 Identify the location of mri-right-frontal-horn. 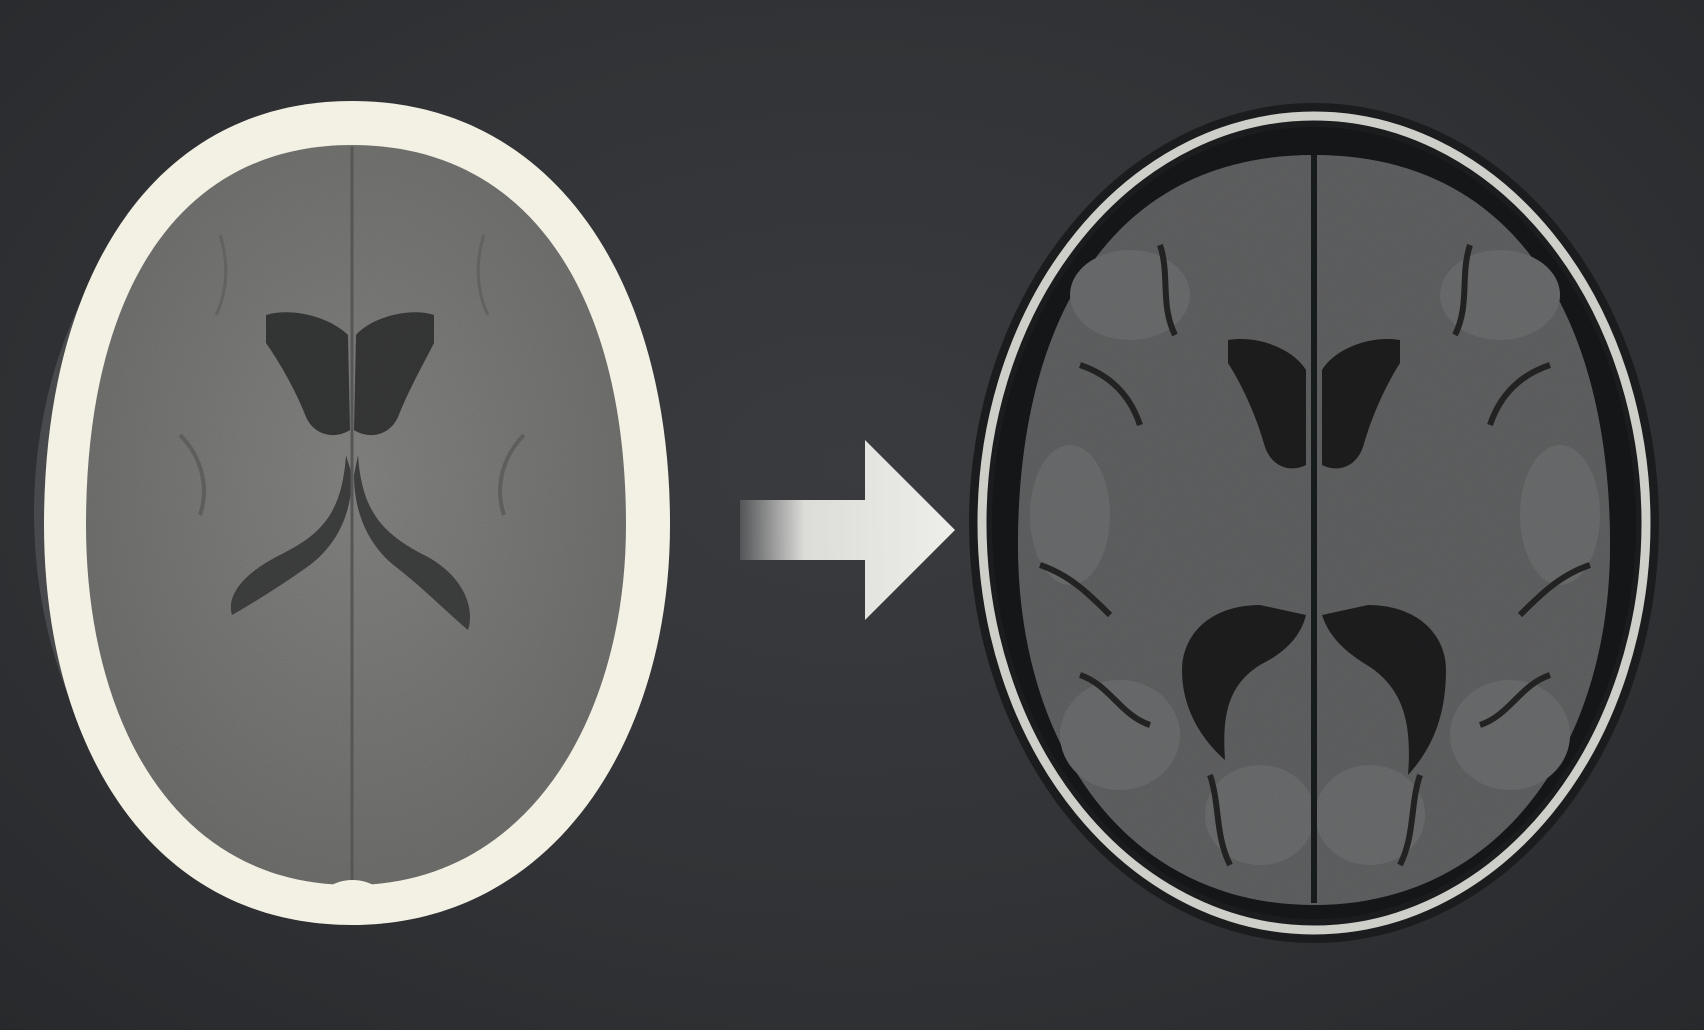
(1361, 404).